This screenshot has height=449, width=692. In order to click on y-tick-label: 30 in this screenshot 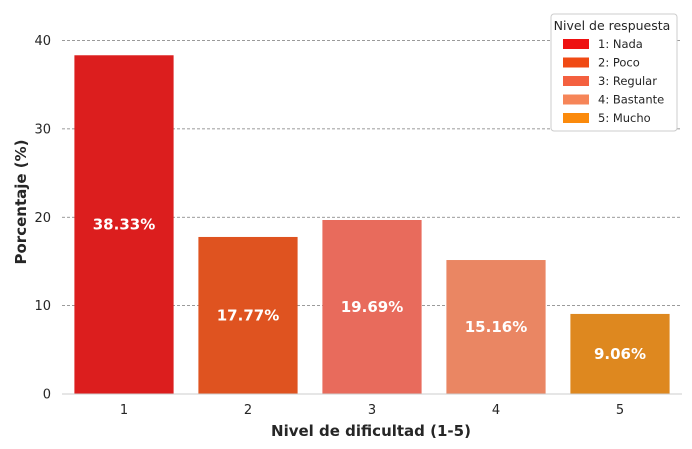, I will do `click(42, 129)`.